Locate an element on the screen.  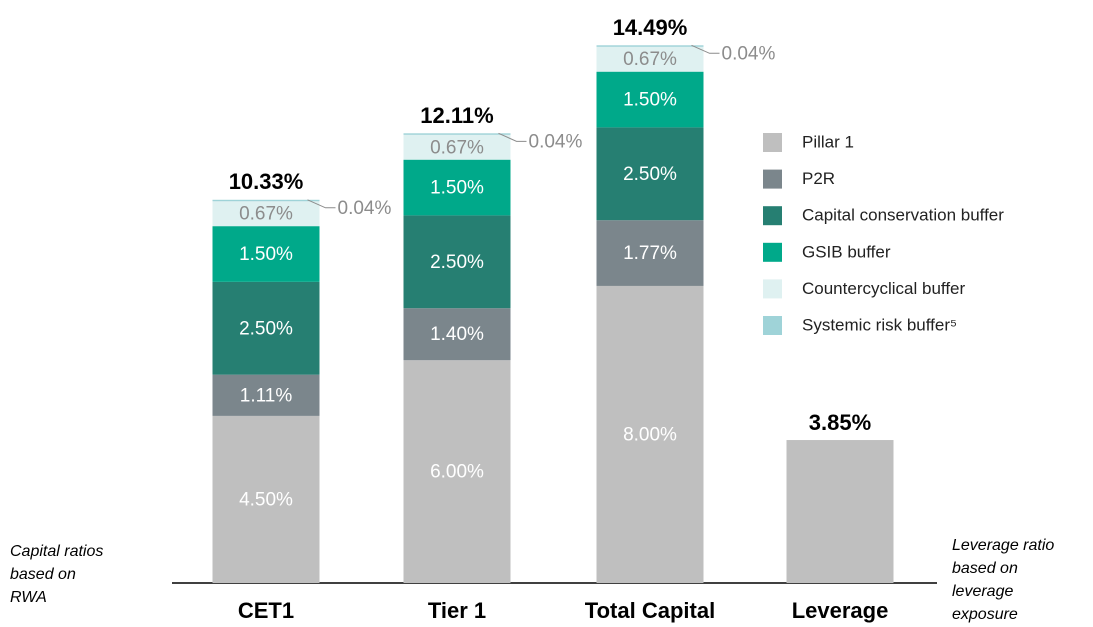
value-label: 1.77% is located at coordinates (650, 253).